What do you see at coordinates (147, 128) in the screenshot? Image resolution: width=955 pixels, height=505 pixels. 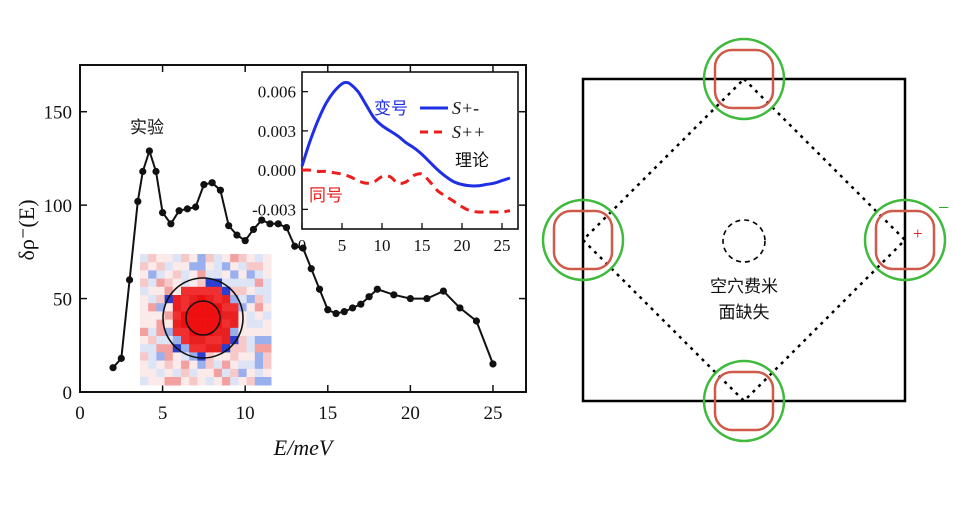 I see `experiment-annotation: 实验` at bounding box center [147, 128].